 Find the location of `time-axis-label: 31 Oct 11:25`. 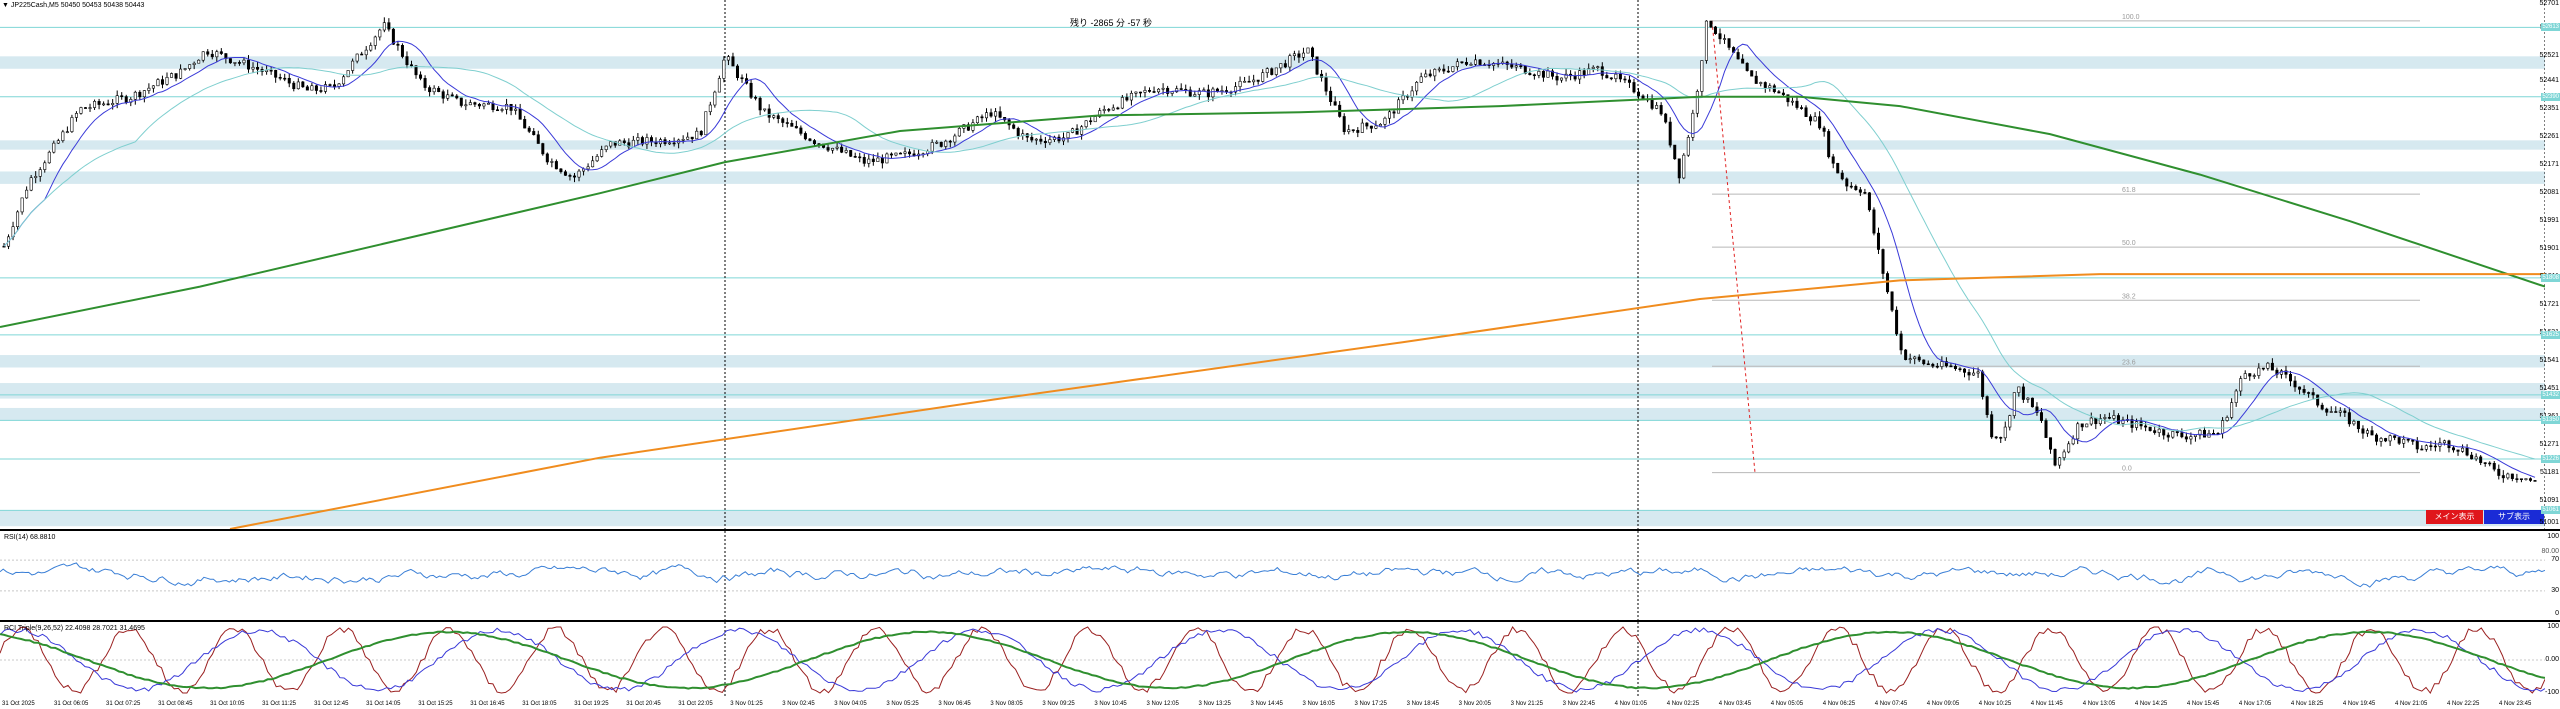

time-axis-label: 31 Oct 11:25 is located at coordinates (279, 704).